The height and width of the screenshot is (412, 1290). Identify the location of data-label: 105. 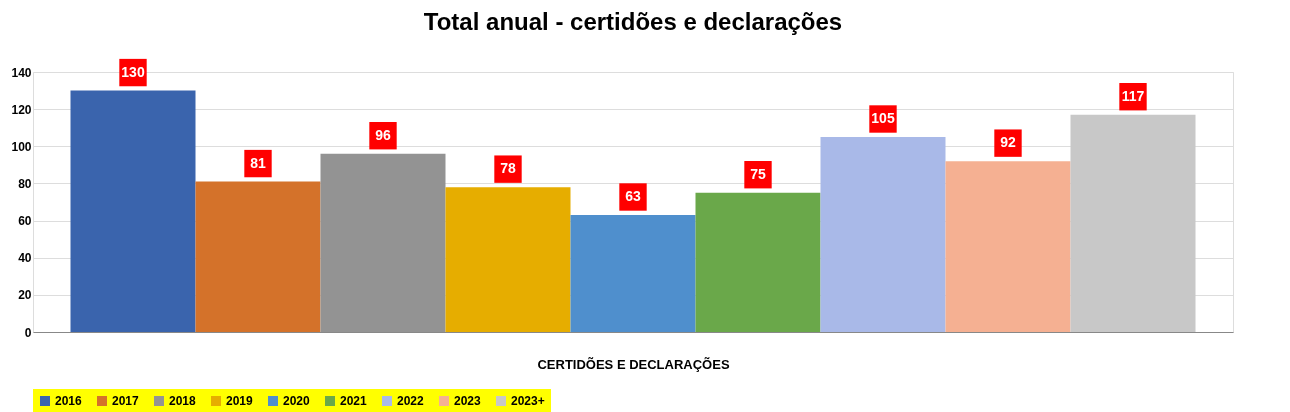
(883, 118).